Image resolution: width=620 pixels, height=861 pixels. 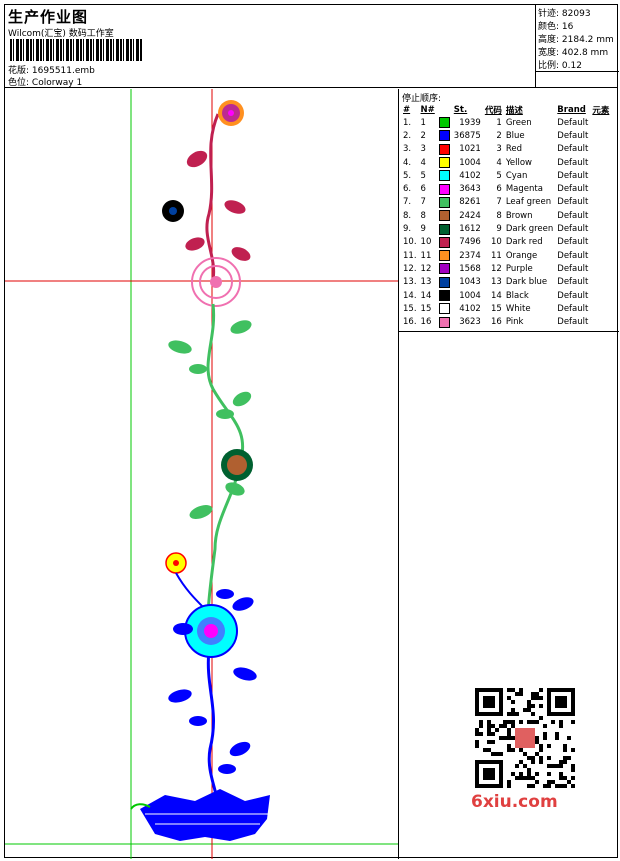 I want to click on row-desc: Dark red, so click(x=524, y=242).